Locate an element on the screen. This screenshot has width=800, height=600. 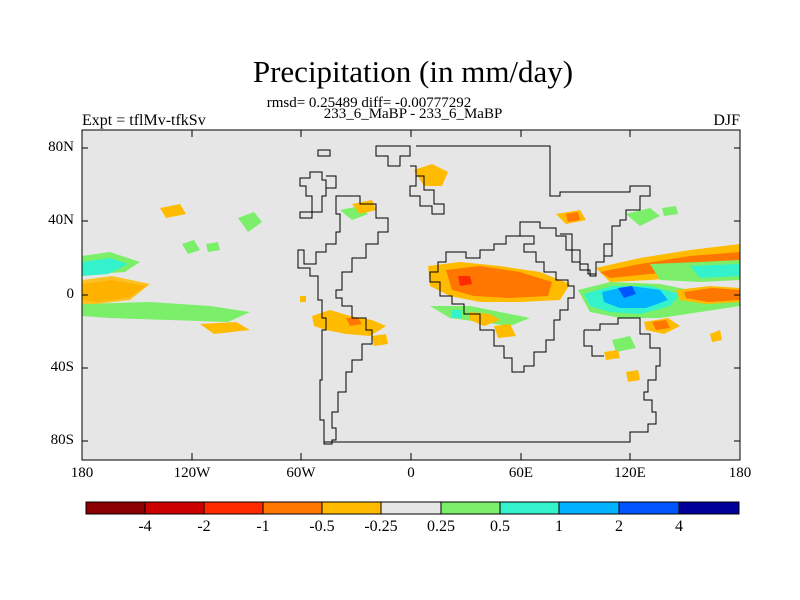
patch-spac-orange is located at coordinates (716, 336).